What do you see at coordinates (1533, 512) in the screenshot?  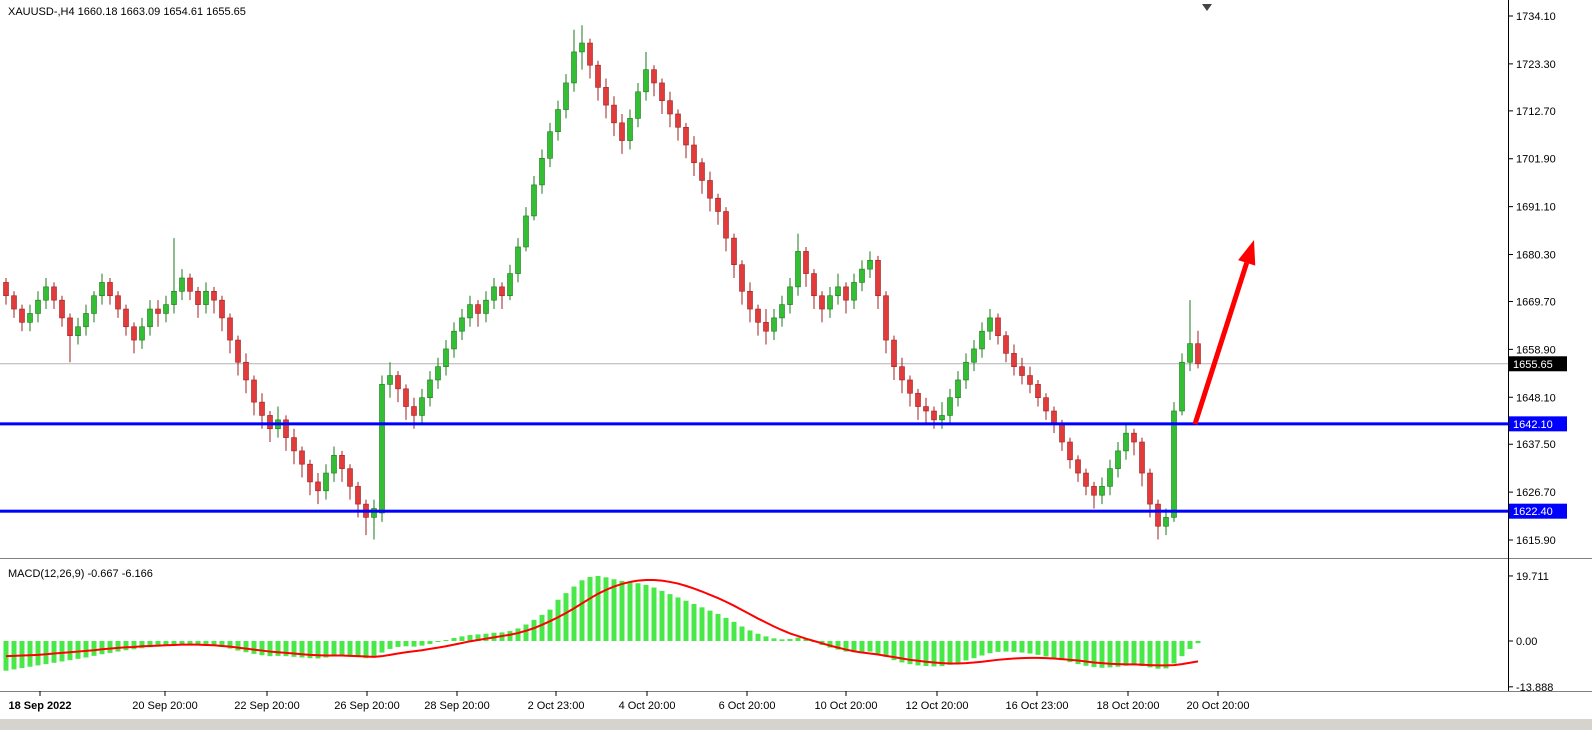 I see `svg-text: 1622.40` at bounding box center [1533, 512].